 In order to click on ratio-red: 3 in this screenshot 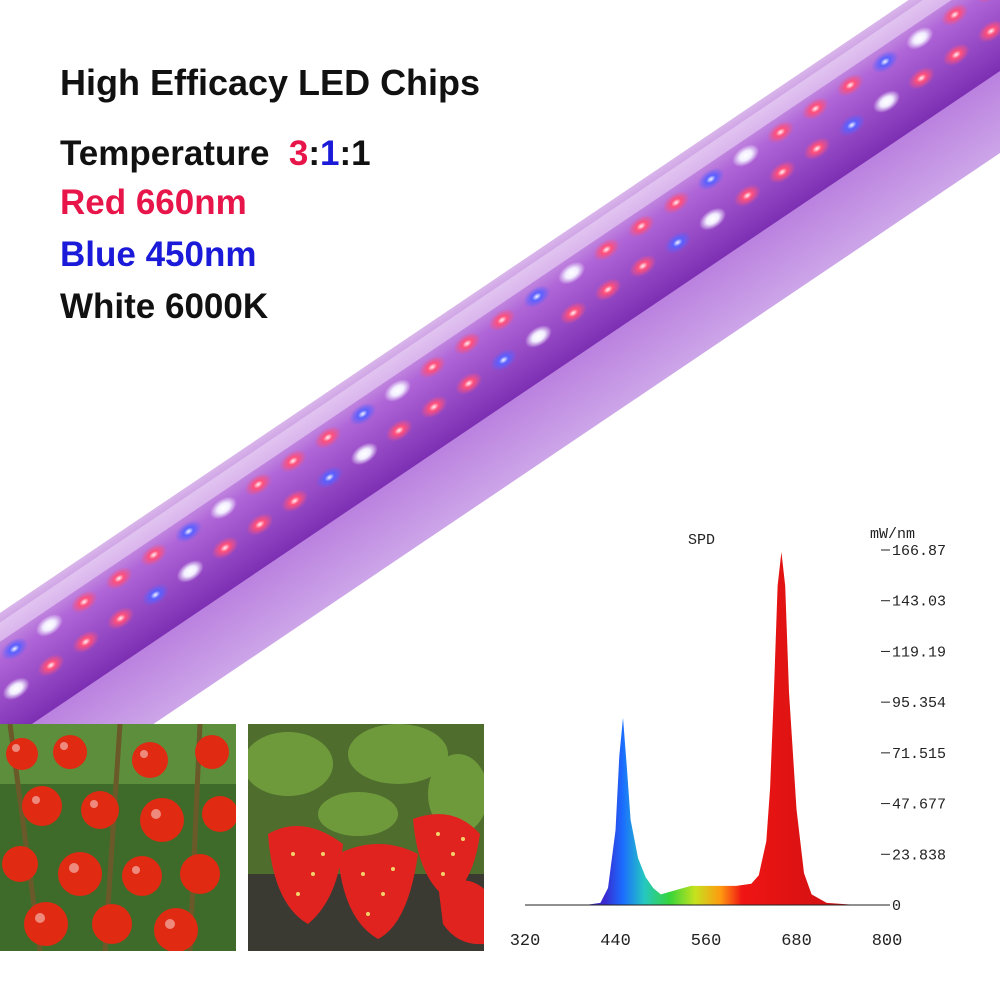, I will do `click(298, 153)`.